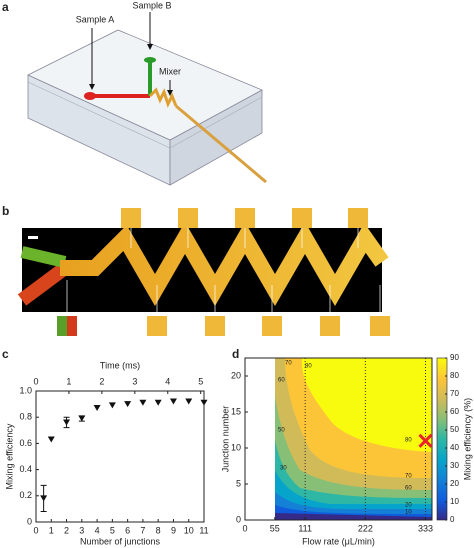 The width and height of the screenshot is (474, 548). What do you see at coordinates (51, 530) in the screenshot?
I see `x-tick-label: 1` at bounding box center [51, 530].